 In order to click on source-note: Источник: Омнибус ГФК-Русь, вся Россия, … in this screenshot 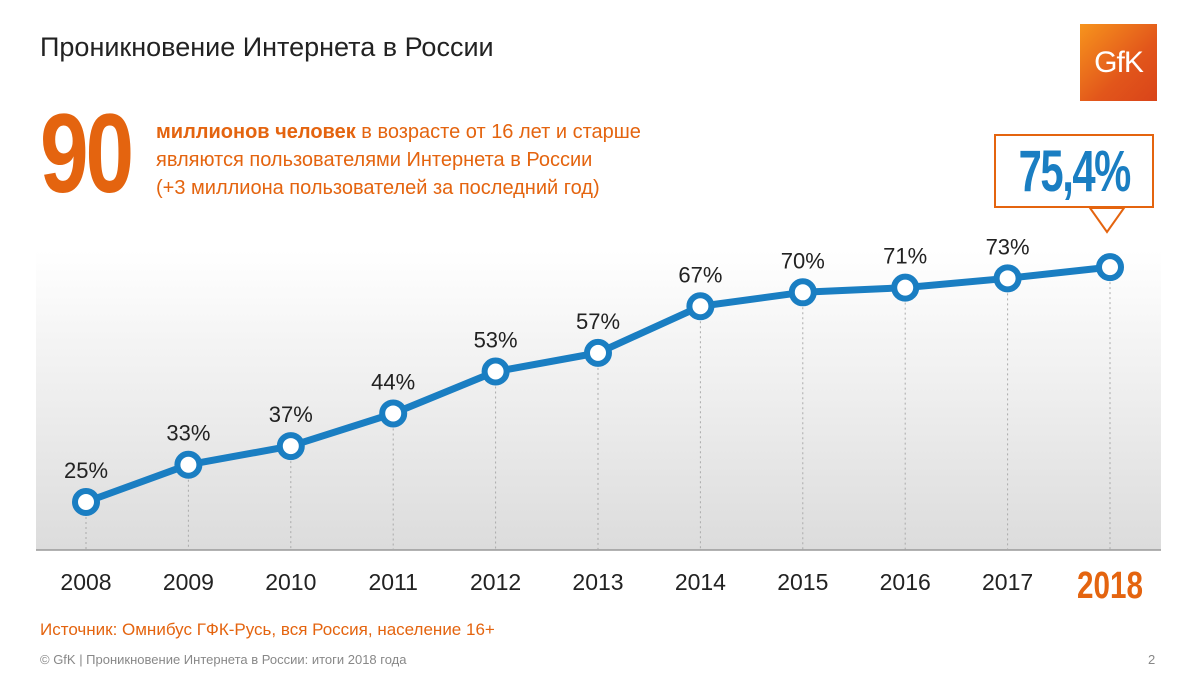, I will do `click(267, 629)`.